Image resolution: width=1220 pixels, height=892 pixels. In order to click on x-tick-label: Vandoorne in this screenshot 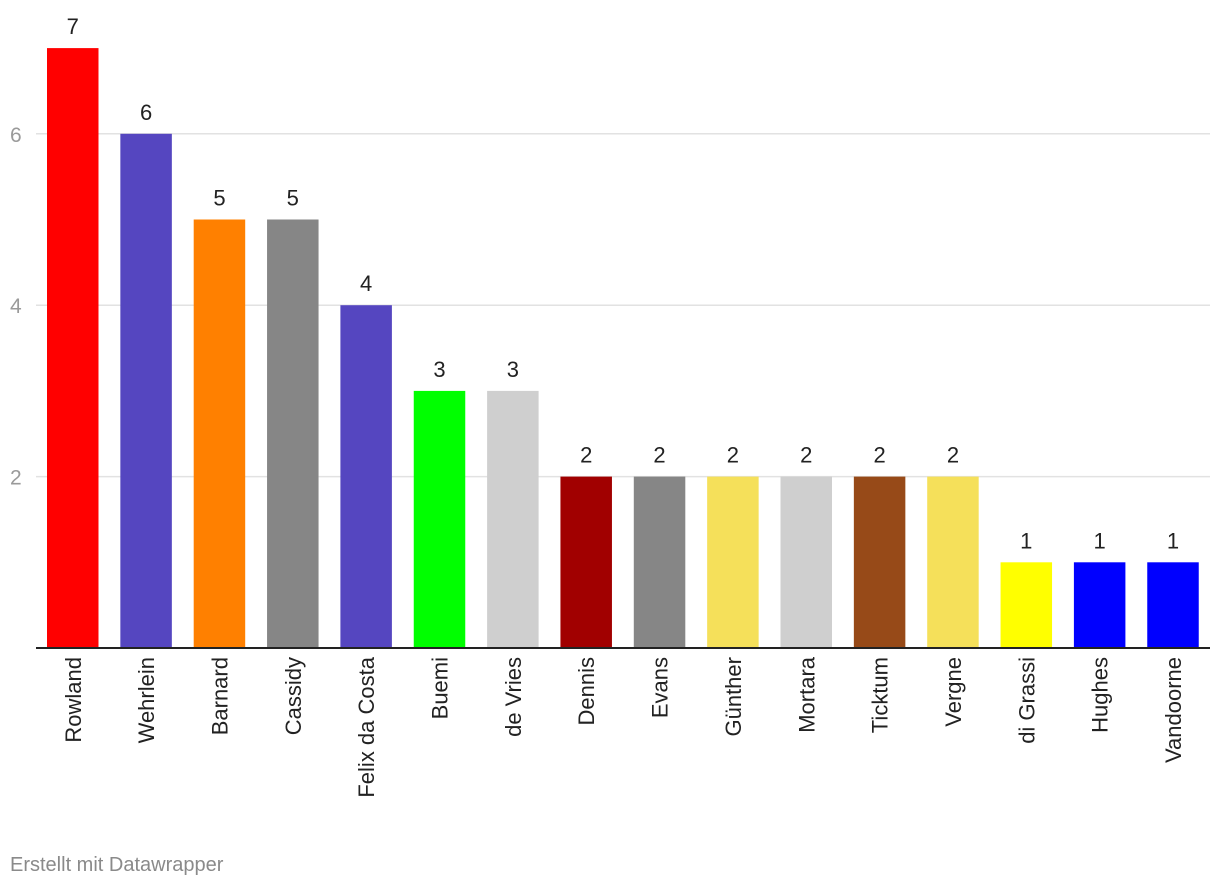, I will do `click(1173, 710)`.